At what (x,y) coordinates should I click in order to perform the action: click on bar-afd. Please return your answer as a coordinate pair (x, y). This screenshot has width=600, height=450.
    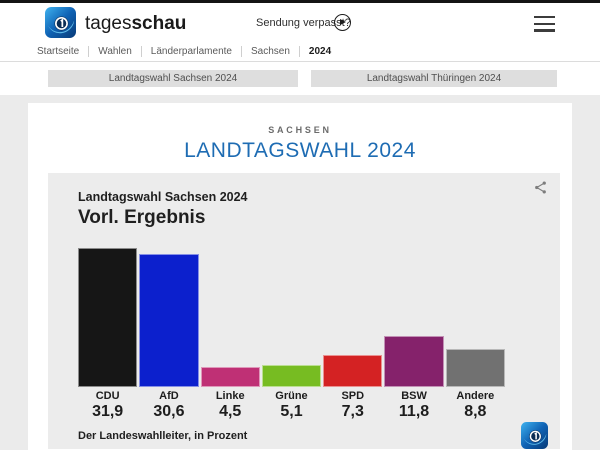
    Looking at the image, I should click on (169, 320).